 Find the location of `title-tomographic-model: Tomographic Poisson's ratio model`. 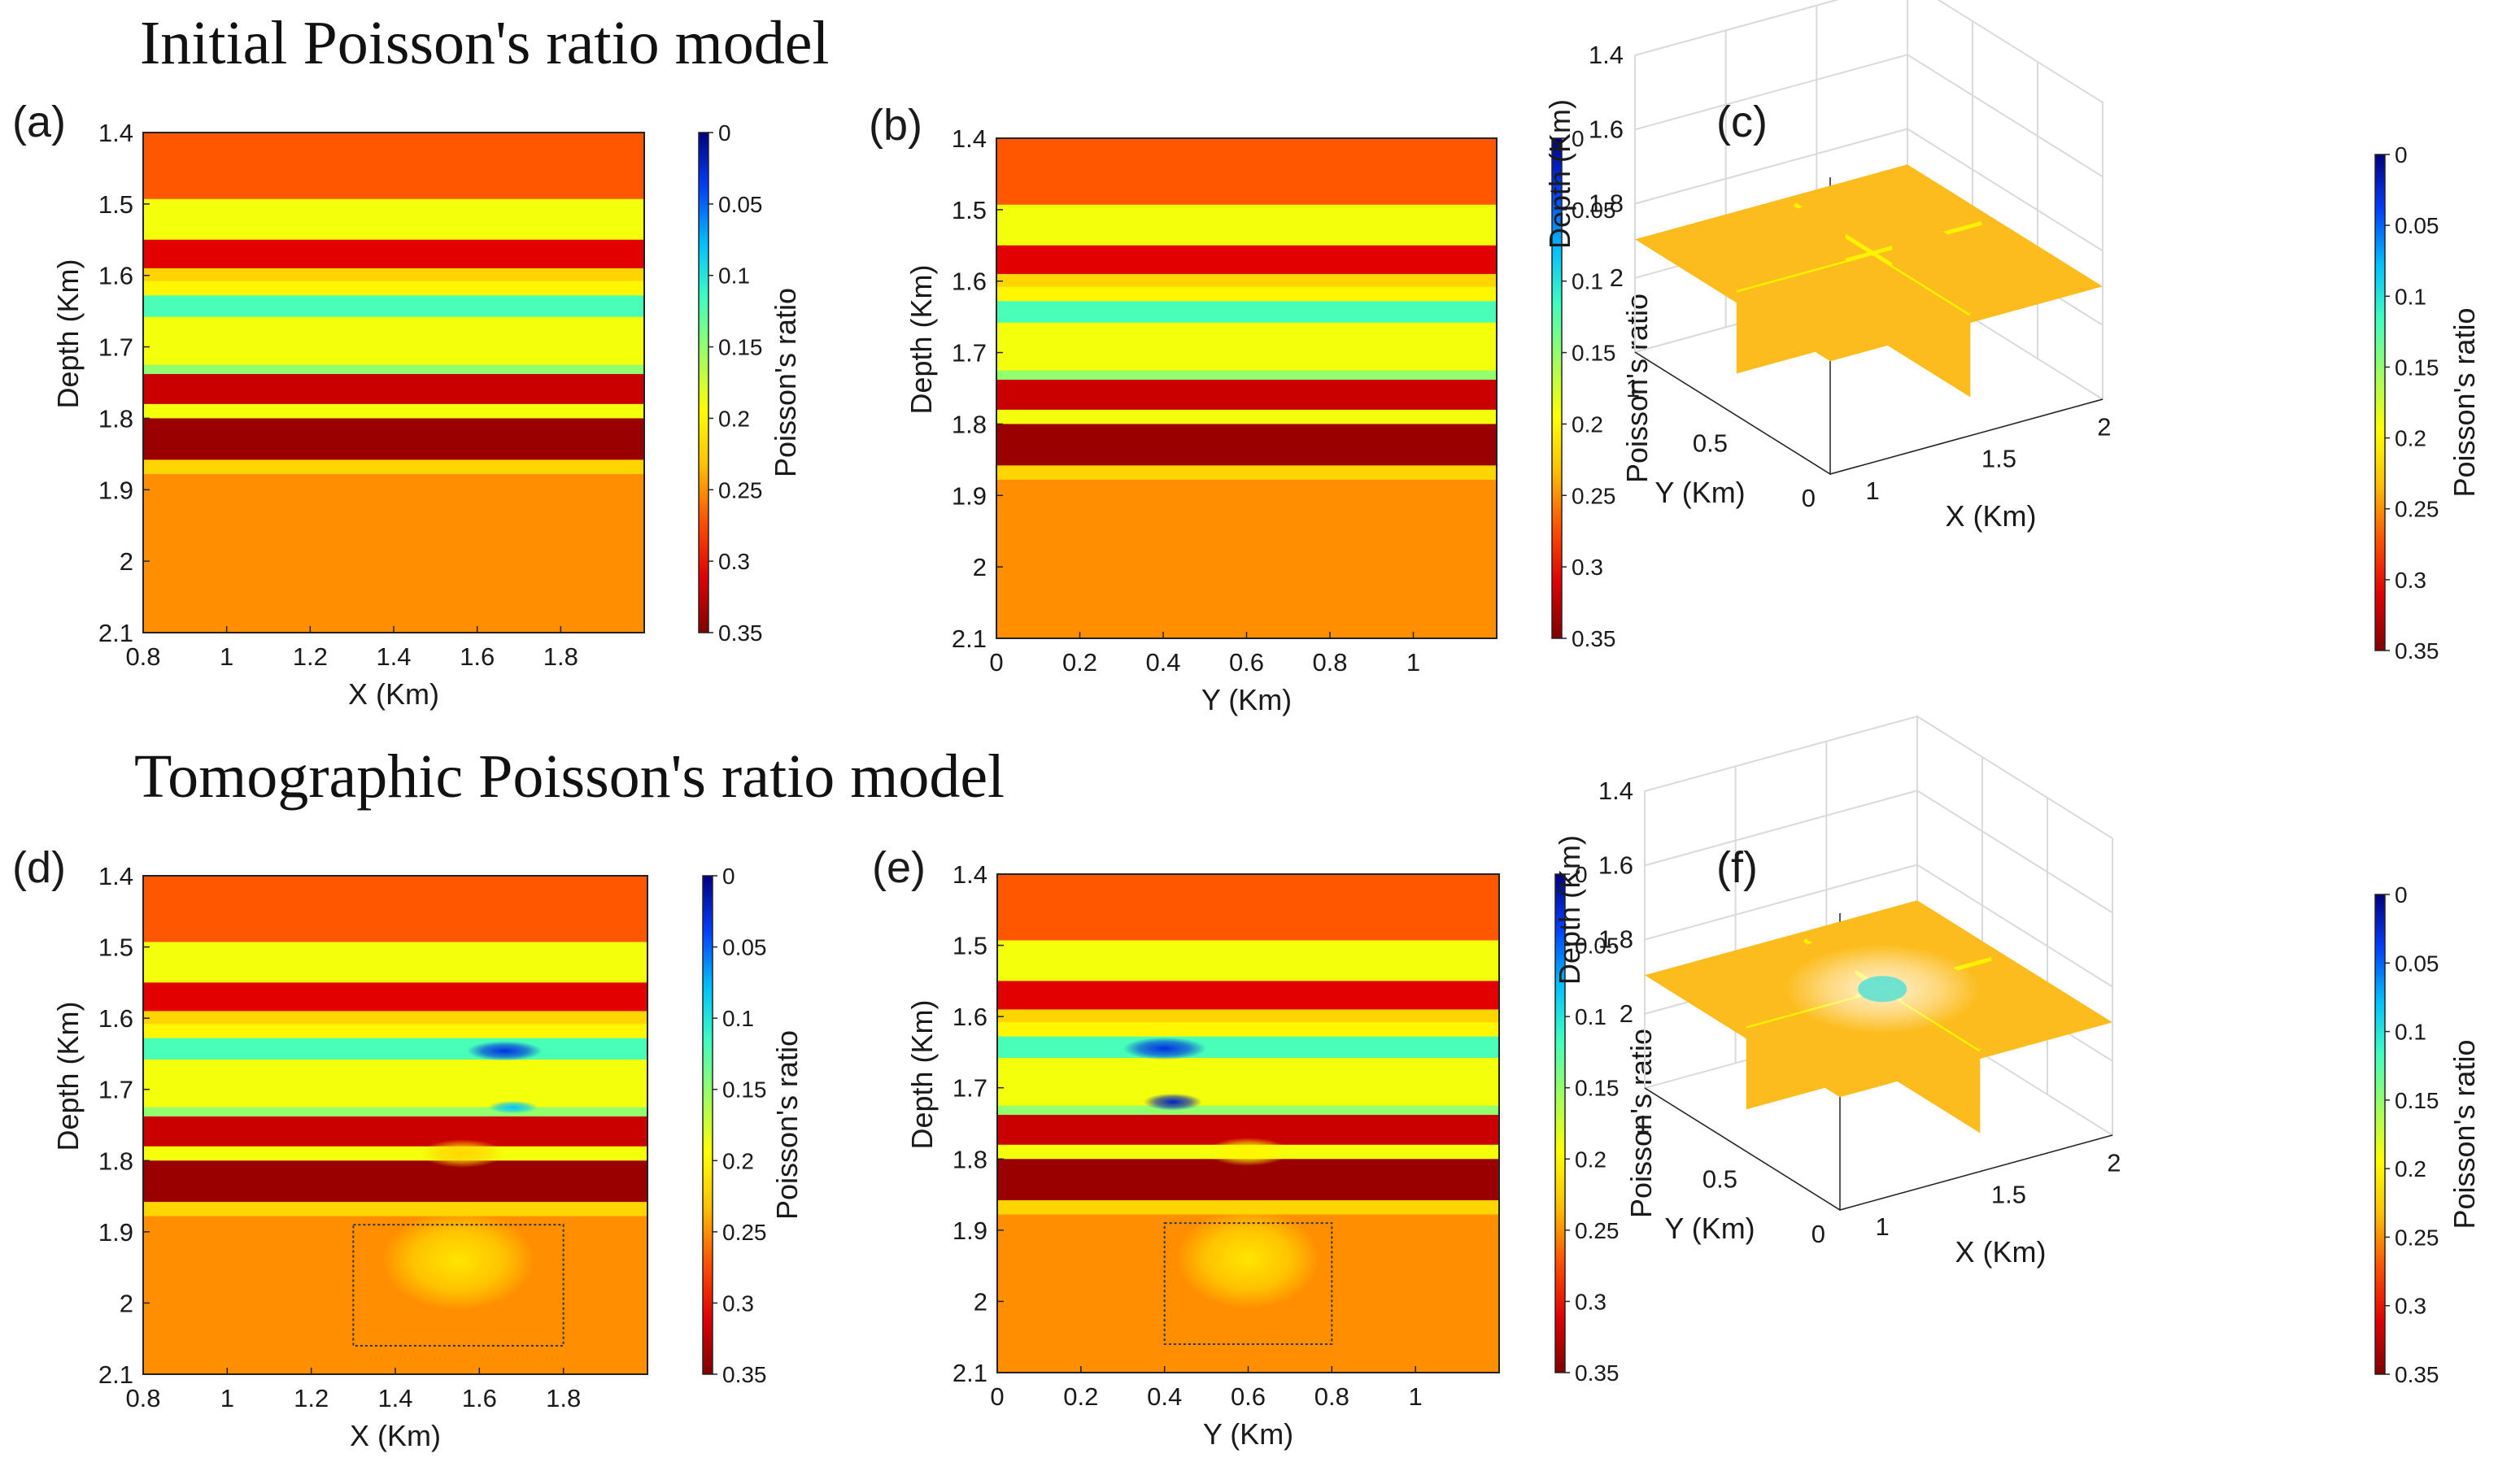

title-tomographic-model: Tomographic Poisson's ratio model is located at coordinates (569, 776).